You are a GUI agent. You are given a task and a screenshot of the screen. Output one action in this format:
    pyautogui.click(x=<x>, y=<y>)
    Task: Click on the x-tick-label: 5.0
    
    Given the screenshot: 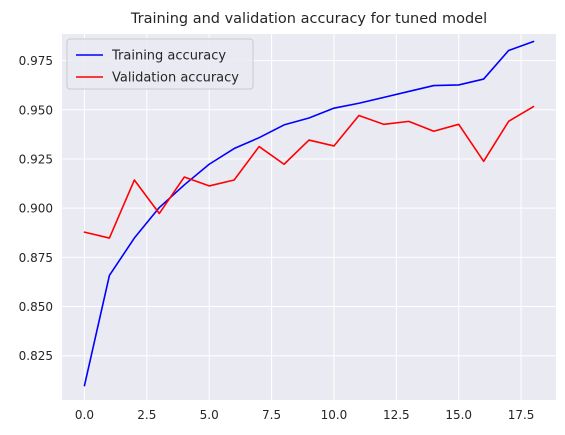 What is the action you would take?
    pyautogui.click(x=209, y=415)
    